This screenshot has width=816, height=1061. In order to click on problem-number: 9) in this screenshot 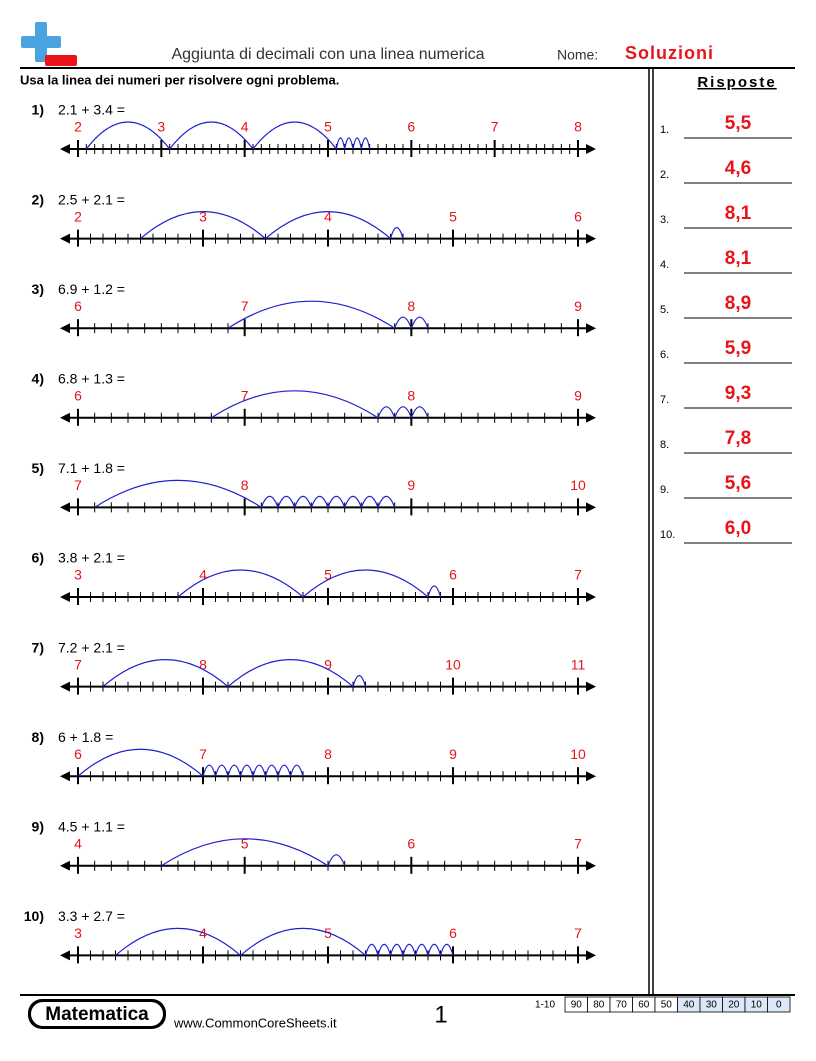, I will do `click(38, 827)`.